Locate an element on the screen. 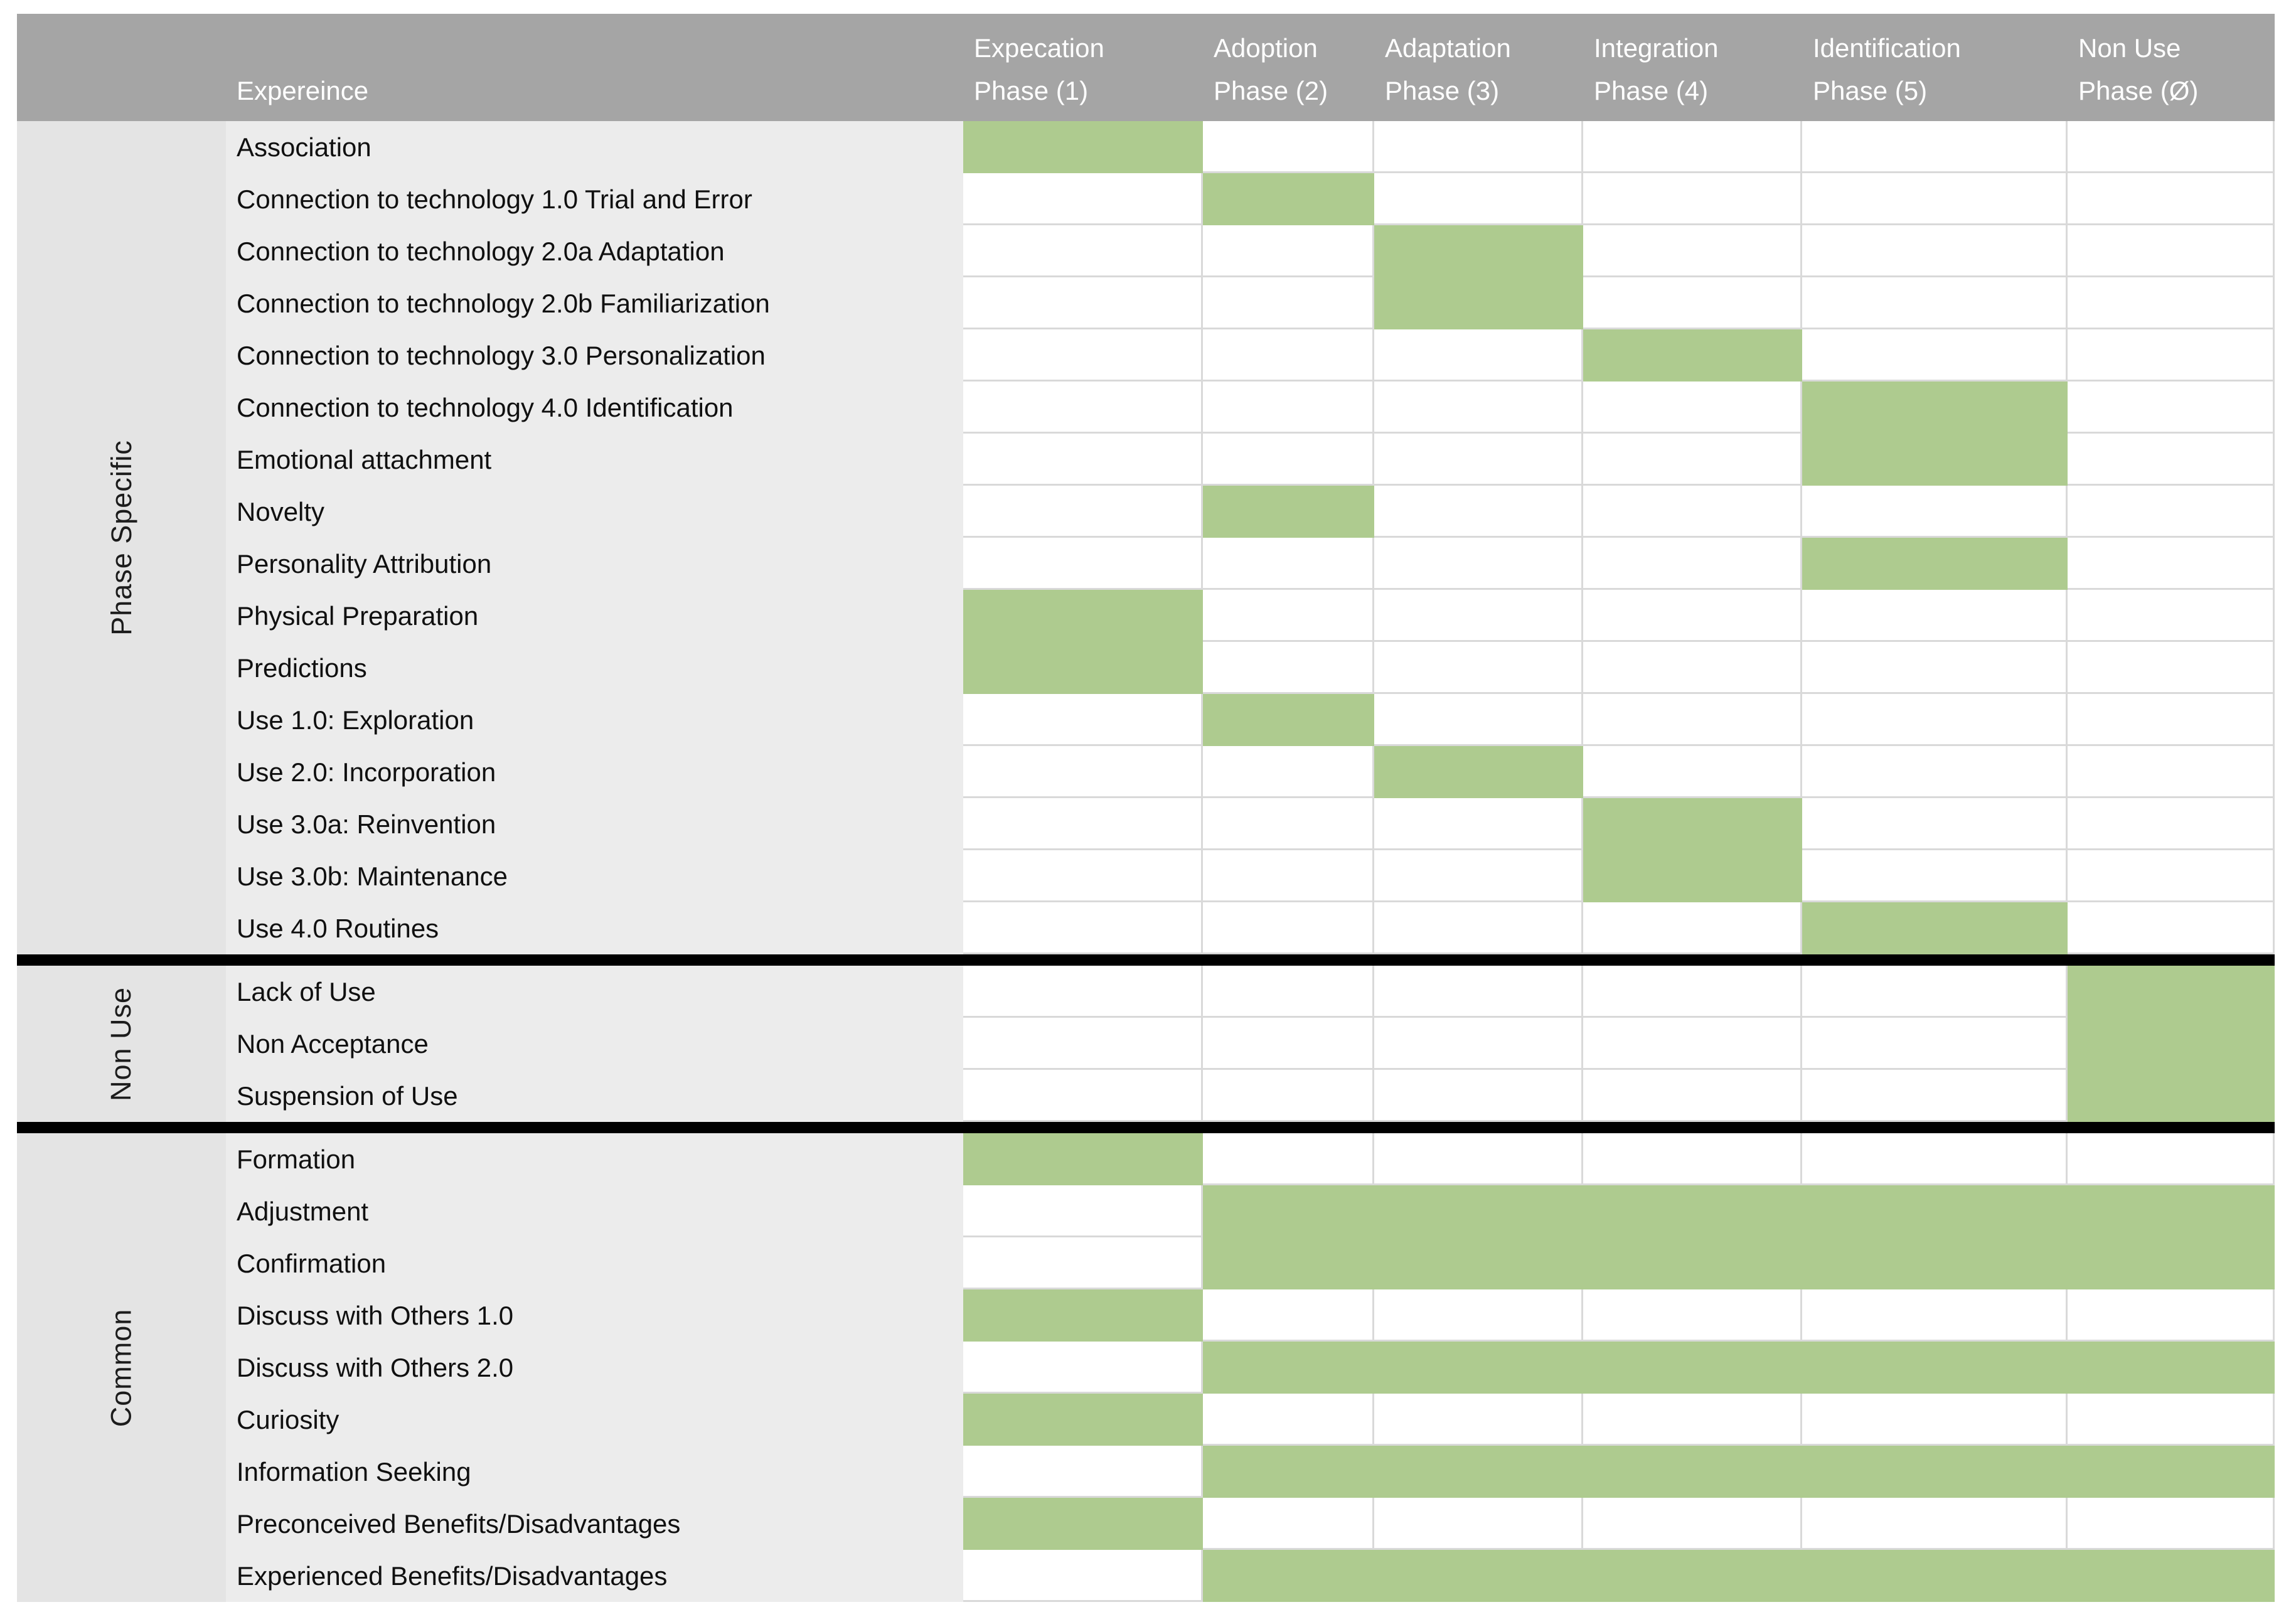  row-group-label-cell: Common is located at coordinates (121, 1367).